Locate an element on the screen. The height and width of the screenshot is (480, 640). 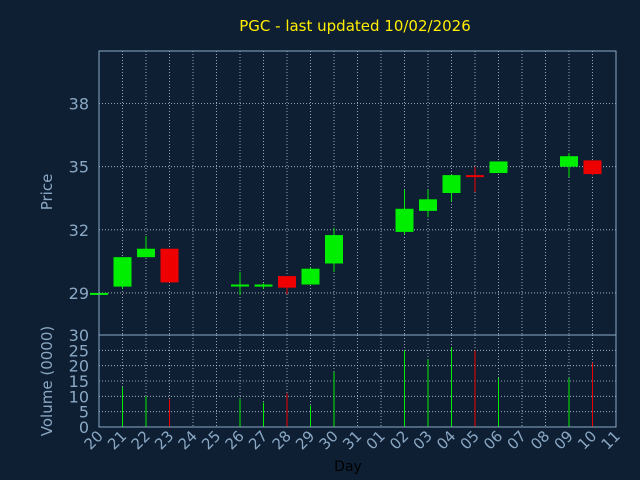
x-tick-label: 31 is located at coordinates (352, 440).